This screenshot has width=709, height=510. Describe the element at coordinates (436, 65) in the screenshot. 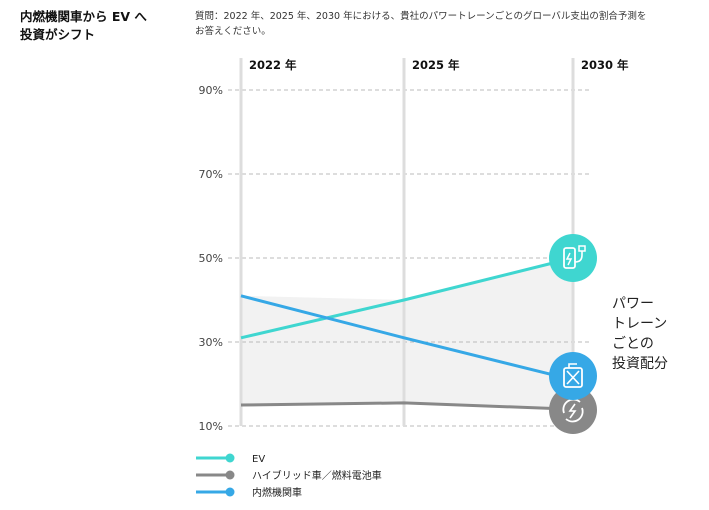

I see `x-tick-label: 2025 年` at that location.